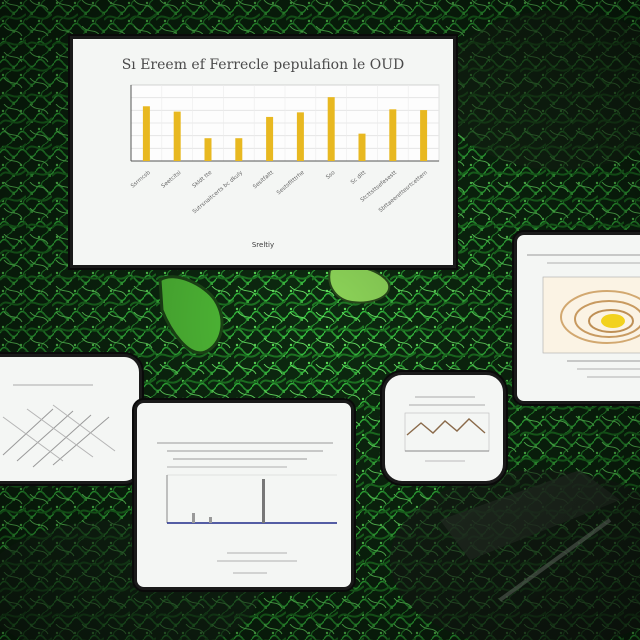 The image size is (640, 640). Describe the element at coordinates (263, 245) in the screenshot. I see `chart-x-axis-label: Sreltiy` at that location.